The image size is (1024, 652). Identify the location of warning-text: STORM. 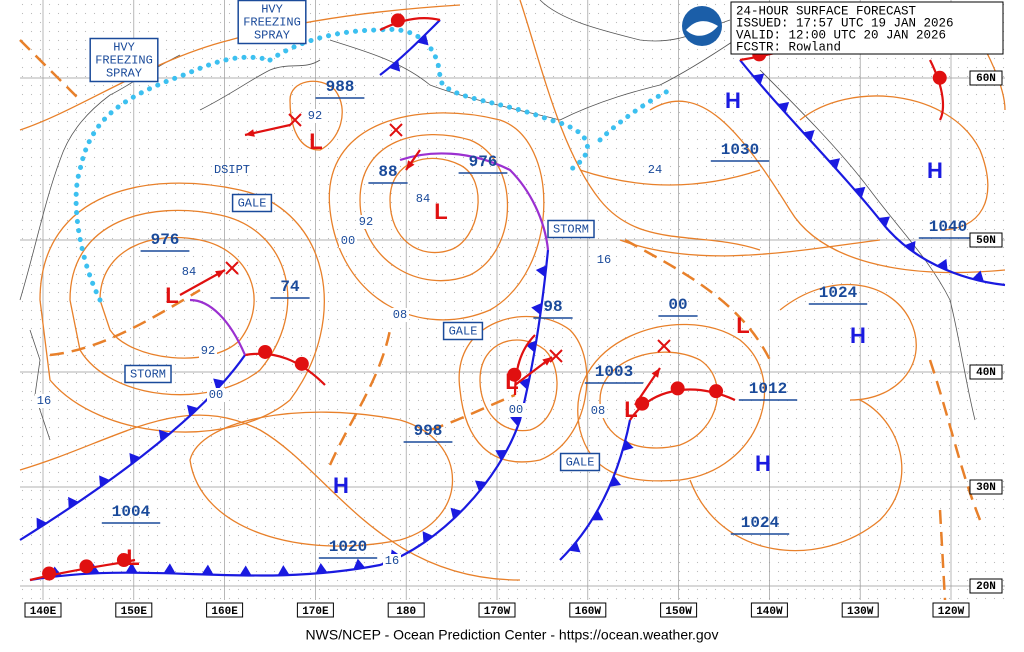
(571, 230).